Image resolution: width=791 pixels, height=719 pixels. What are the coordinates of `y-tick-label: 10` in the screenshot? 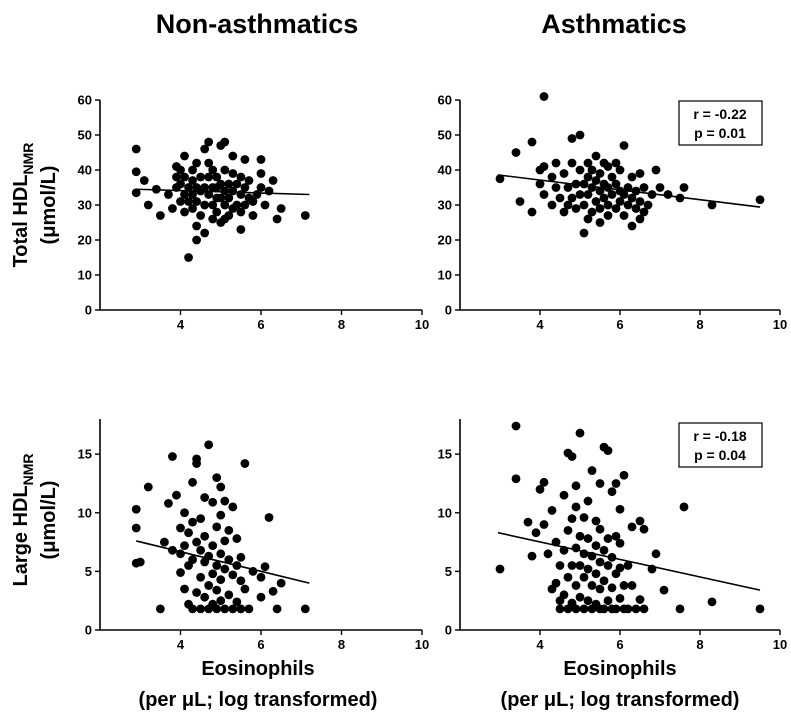 It's located at (445, 512).